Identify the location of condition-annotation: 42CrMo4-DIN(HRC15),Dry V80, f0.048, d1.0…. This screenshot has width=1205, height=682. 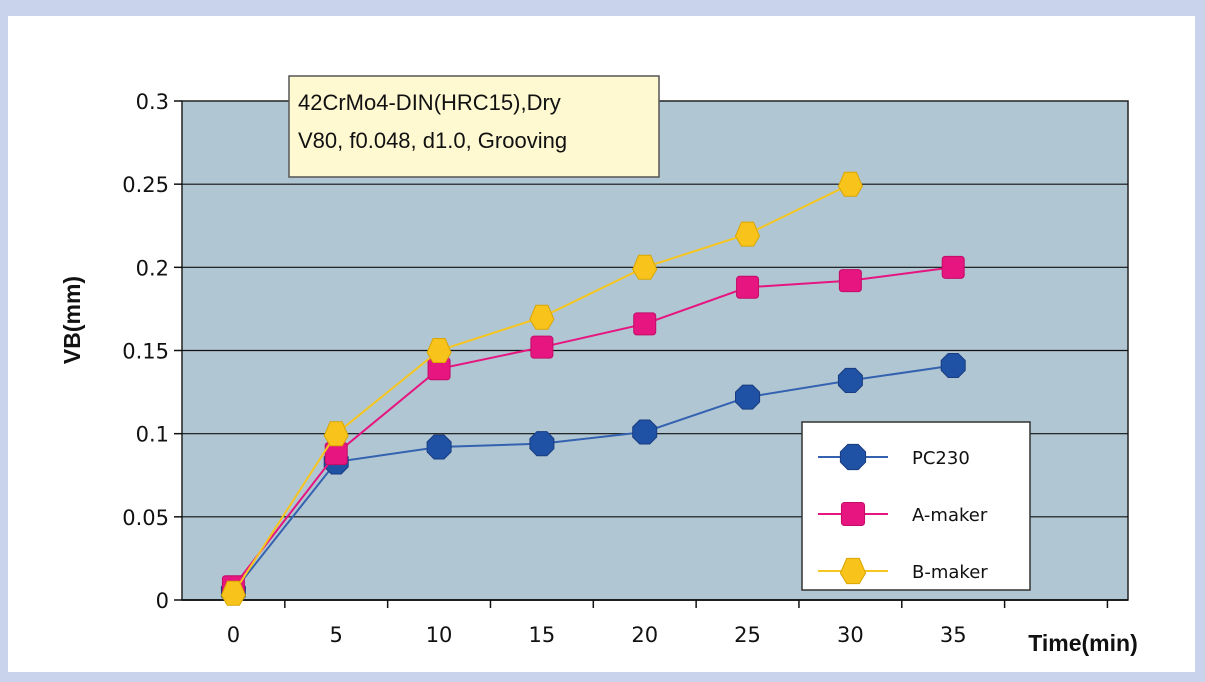
(474, 126).